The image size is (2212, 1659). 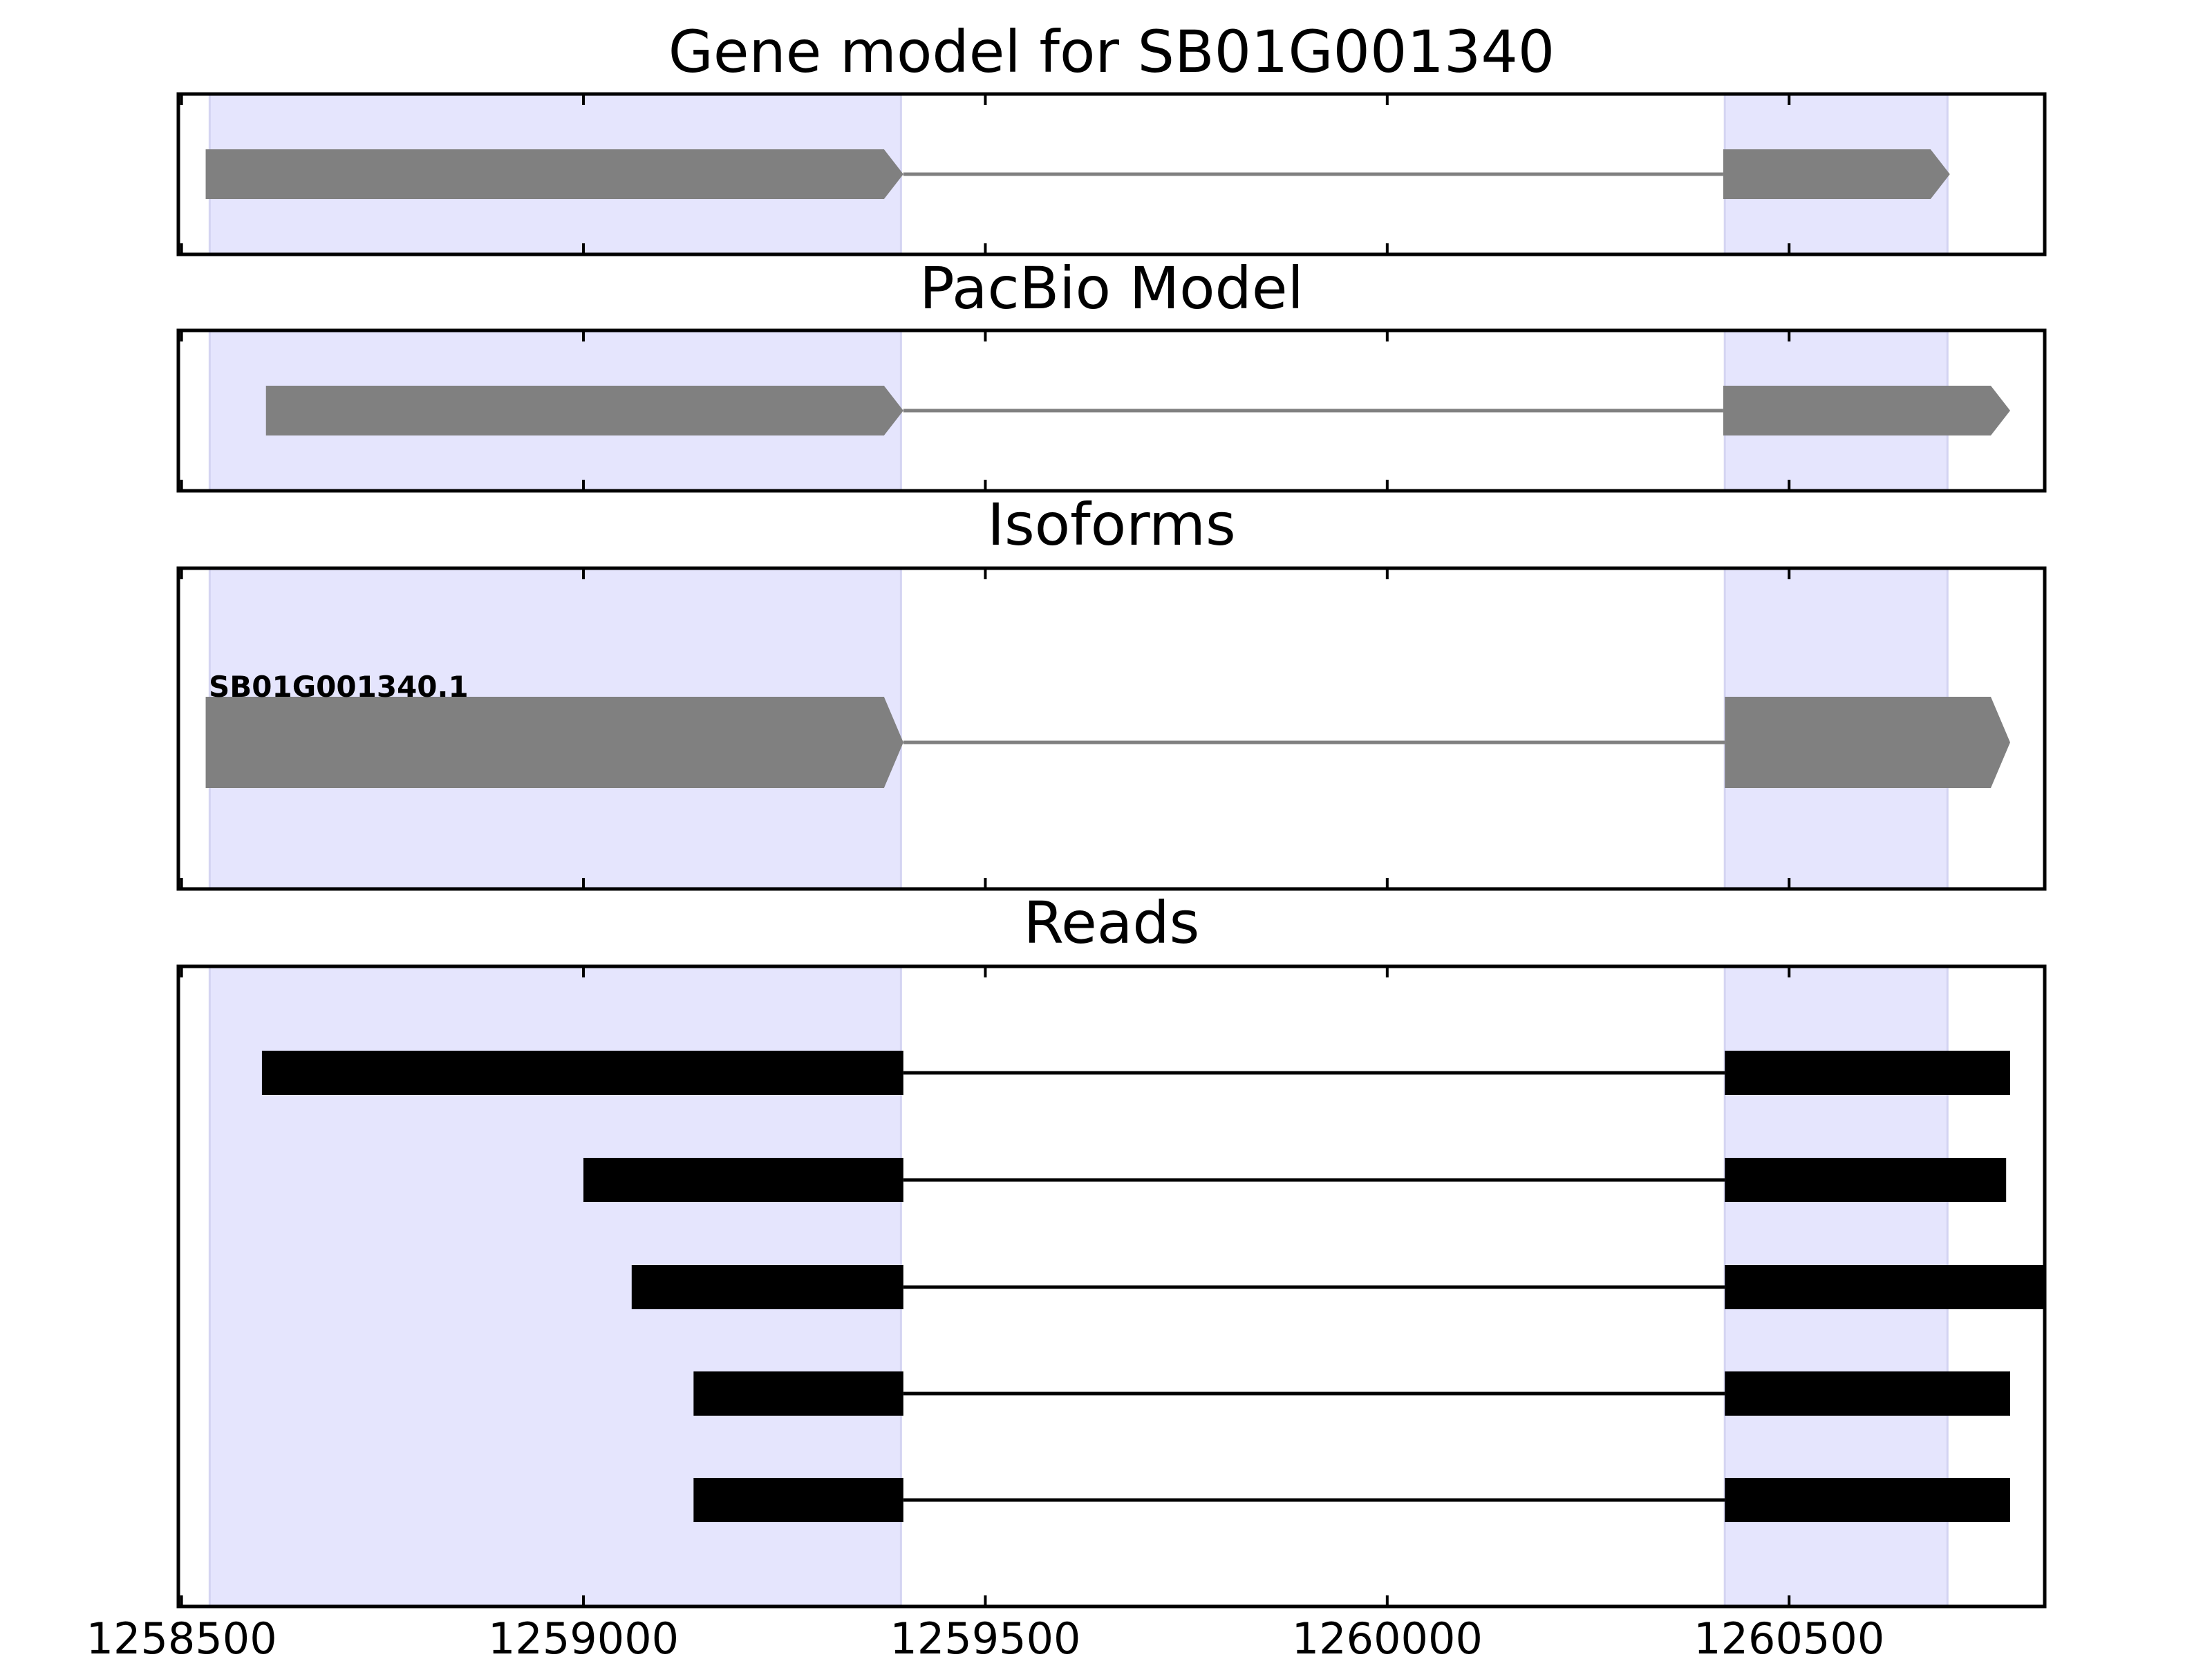 What do you see at coordinates (1107, 729) in the screenshot?
I see `transcript-model: SB01G001340.1` at bounding box center [1107, 729].